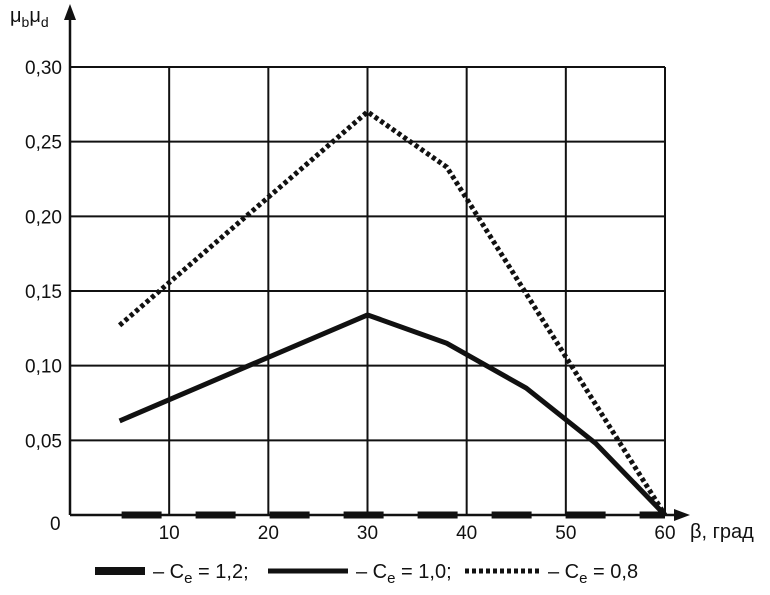 Image resolution: width=770 pixels, height=595 pixels. I want to click on x-tick-label: 20, so click(268, 533).